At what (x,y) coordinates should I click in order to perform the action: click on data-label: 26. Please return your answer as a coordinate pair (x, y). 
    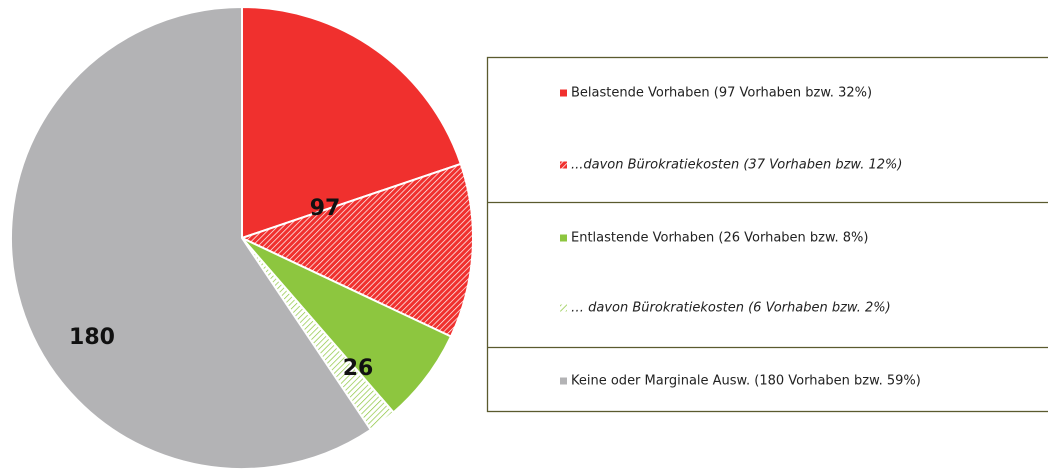
    Looking at the image, I should click on (358, 368).